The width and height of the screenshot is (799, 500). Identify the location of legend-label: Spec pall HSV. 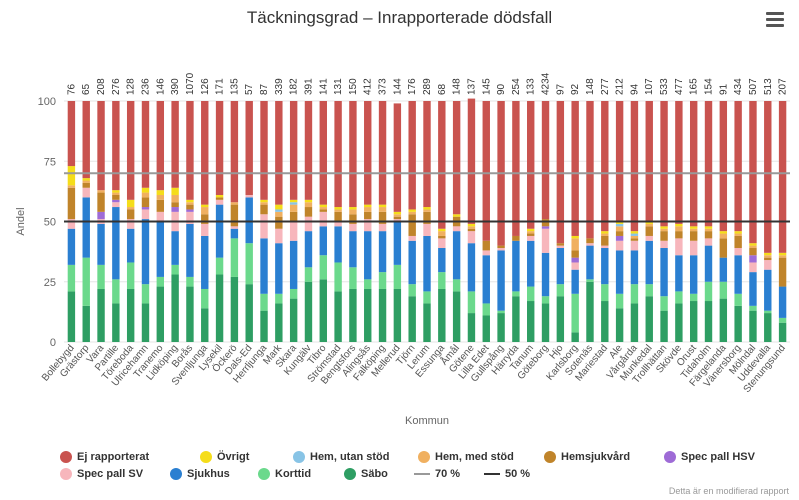
(718, 456).